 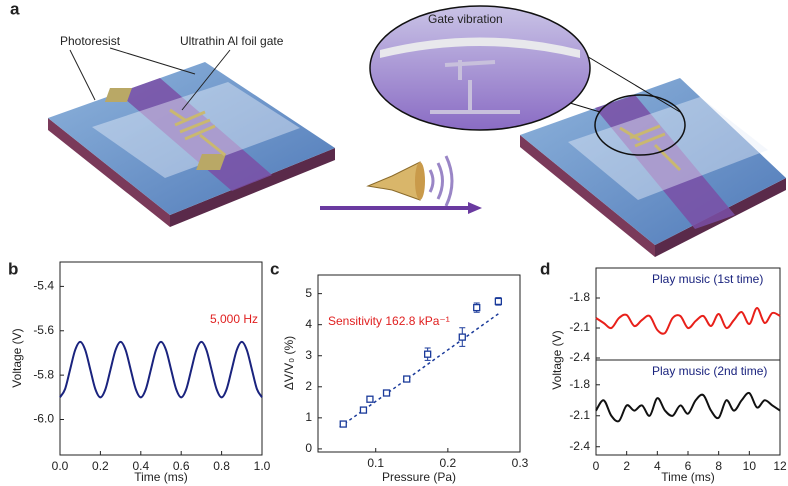 I want to click on annotation: 5,000 Hz, so click(x=234, y=319).